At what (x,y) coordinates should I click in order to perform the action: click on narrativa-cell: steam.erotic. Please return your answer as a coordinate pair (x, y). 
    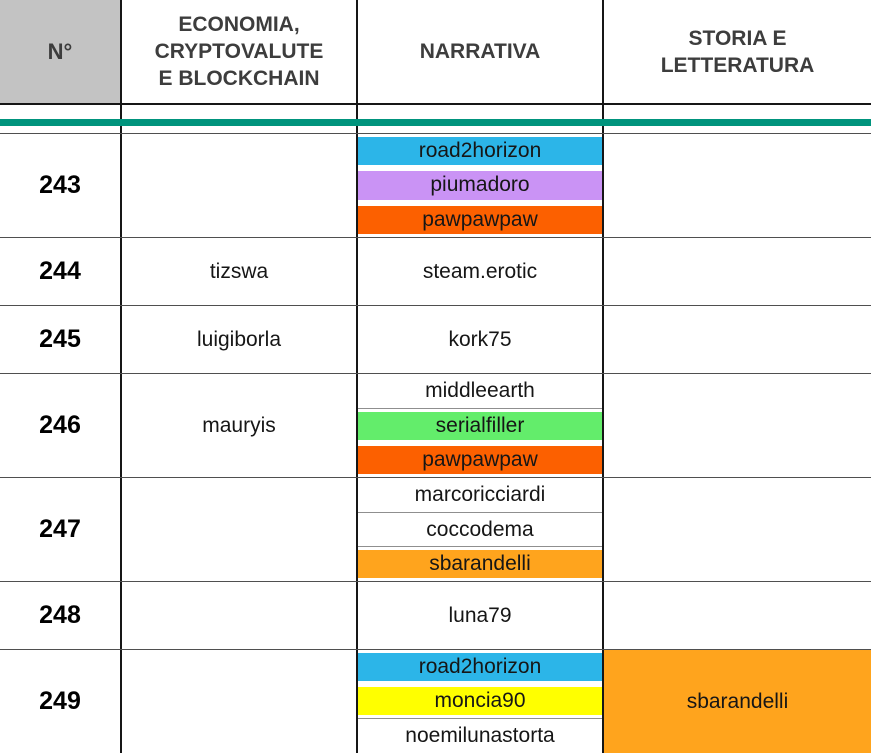
    Looking at the image, I should click on (481, 271).